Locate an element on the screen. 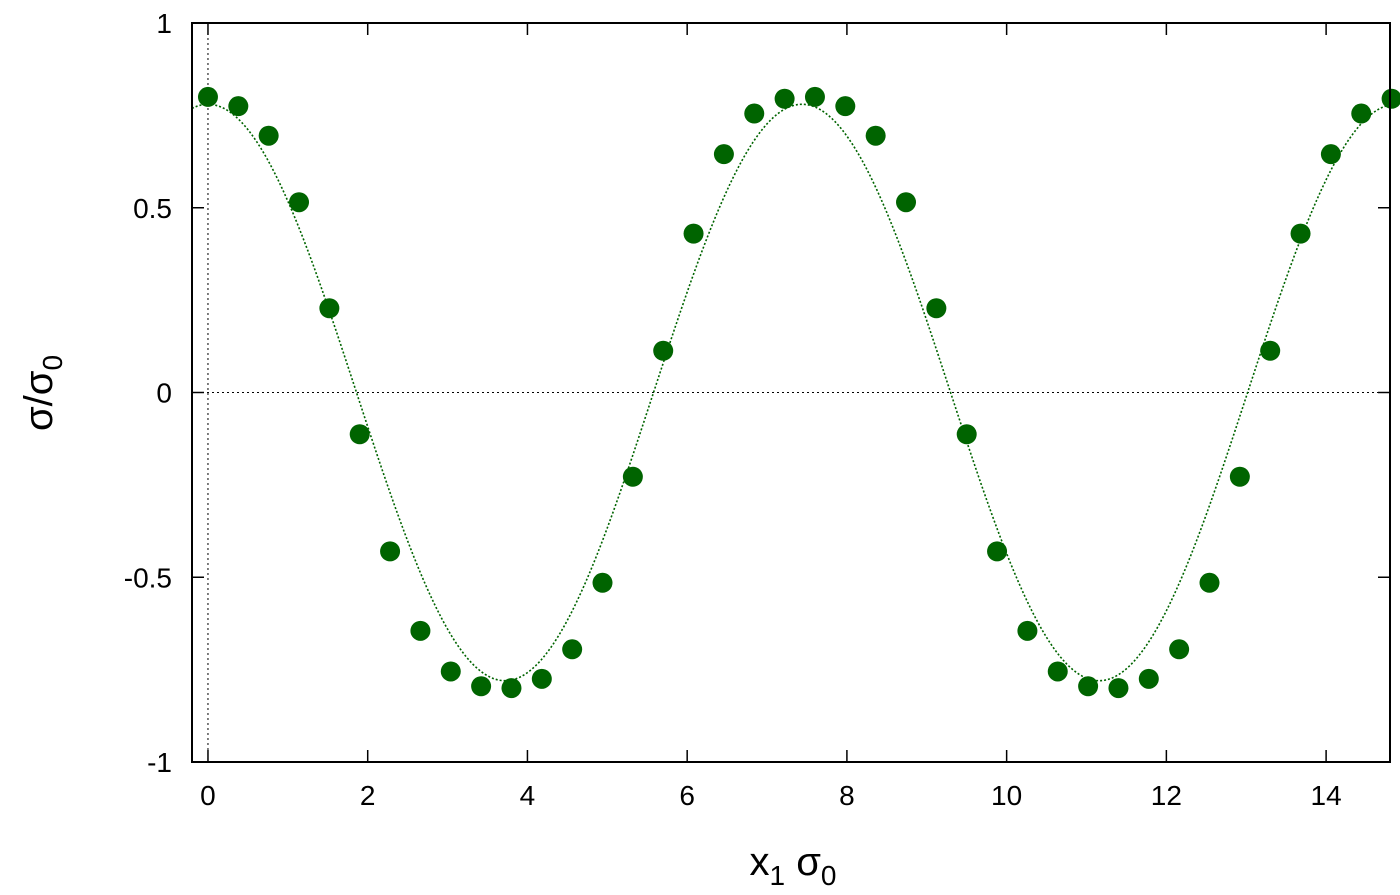 Image resolution: width=1400 pixels, height=895 pixels. y-axis-label: σ/σ0 is located at coordinates (42, 393).